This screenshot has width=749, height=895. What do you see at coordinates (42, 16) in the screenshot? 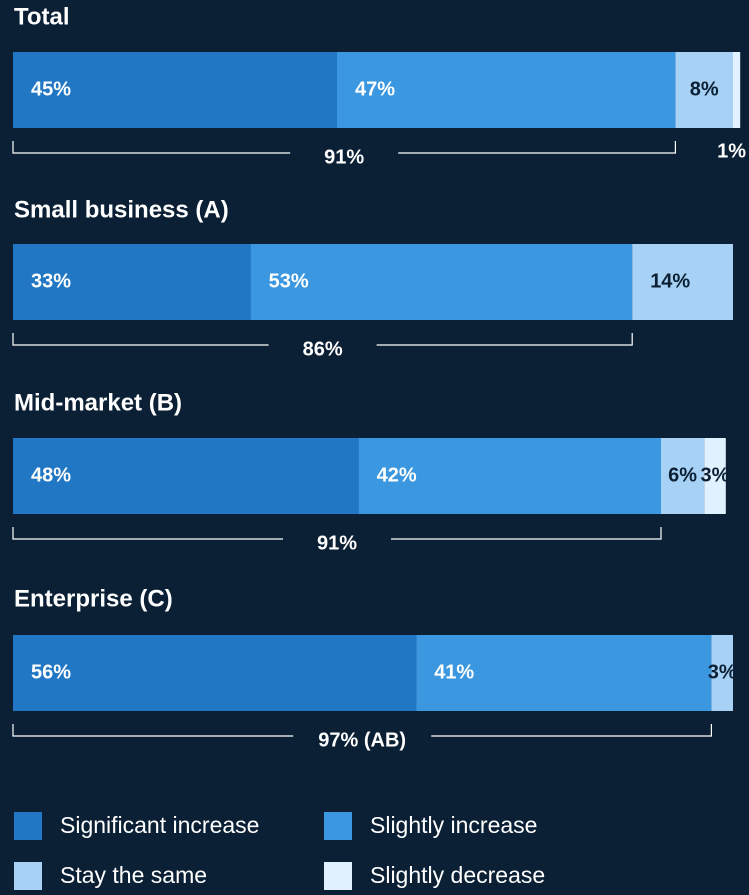
I see `group-title: Total` at bounding box center [42, 16].